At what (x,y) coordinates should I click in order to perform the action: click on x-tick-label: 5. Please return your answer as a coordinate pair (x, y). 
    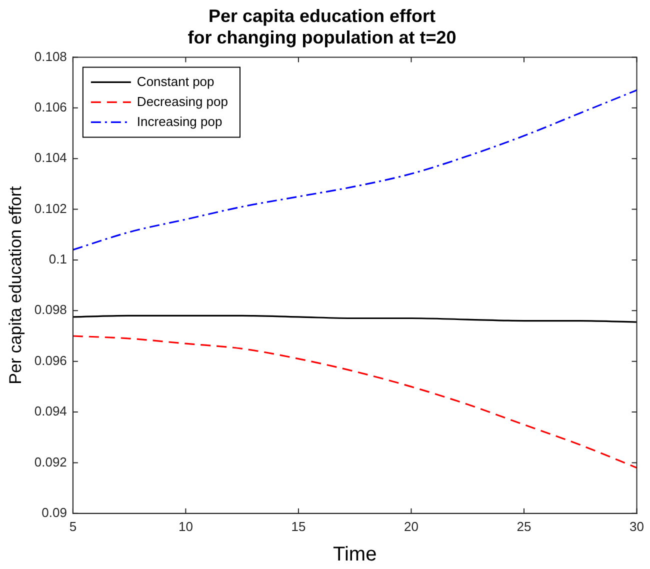
    Looking at the image, I should click on (73, 526).